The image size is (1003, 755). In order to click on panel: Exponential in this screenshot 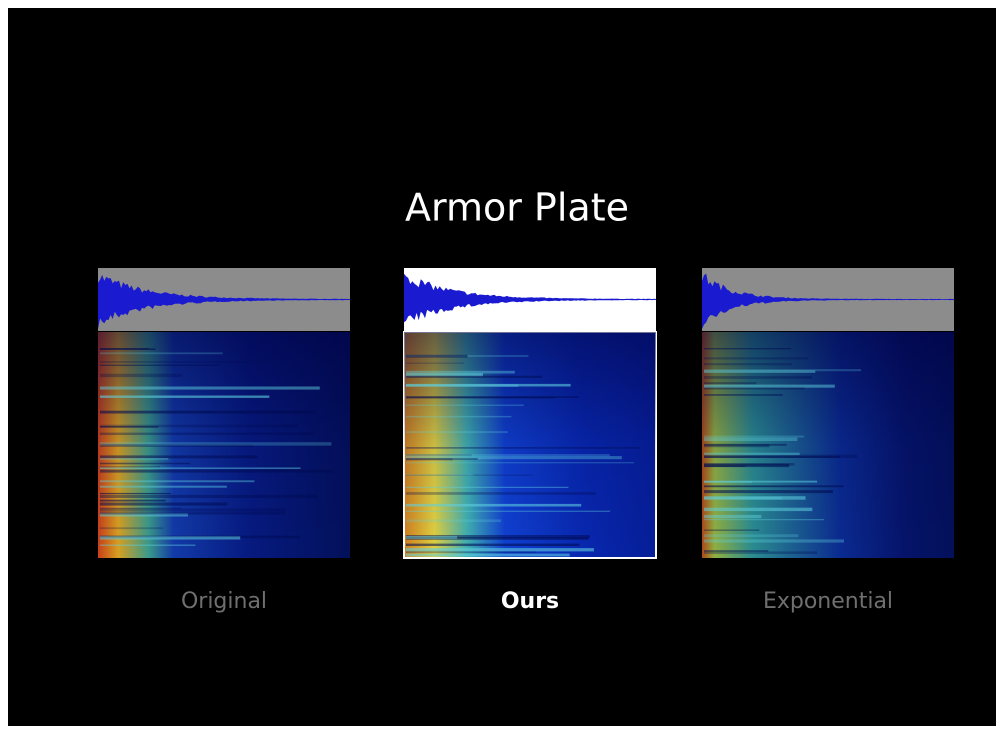, I will do `click(828, 441)`.